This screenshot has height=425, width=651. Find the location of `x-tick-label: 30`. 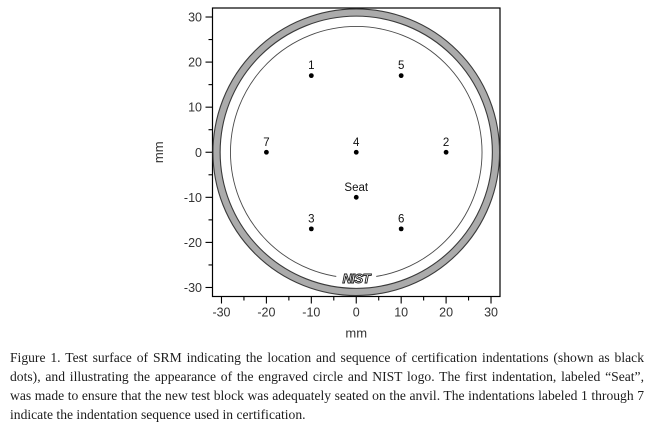

x-tick-label: 30 is located at coordinates (491, 313).